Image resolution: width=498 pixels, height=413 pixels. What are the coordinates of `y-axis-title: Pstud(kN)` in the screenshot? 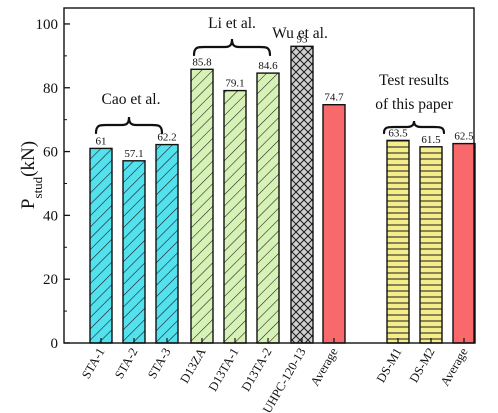 It's located at (31, 175).